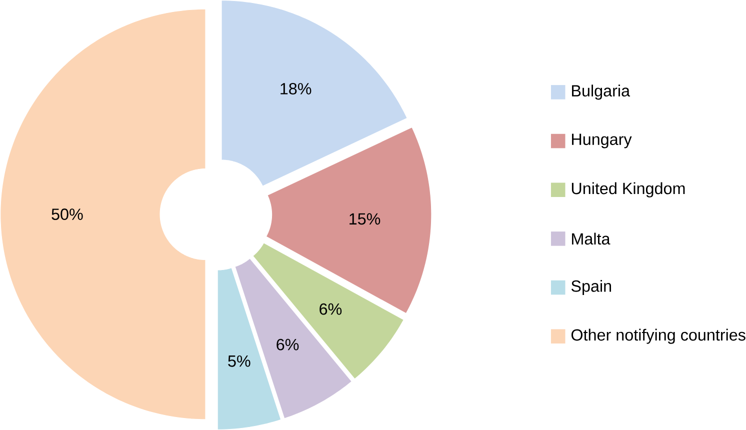 Image resolution: width=746 pixels, height=430 pixels. What do you see at coordinates (239, 361) in the screenshot?
I see `data-label: 5%` at bounding box center [239, 361].